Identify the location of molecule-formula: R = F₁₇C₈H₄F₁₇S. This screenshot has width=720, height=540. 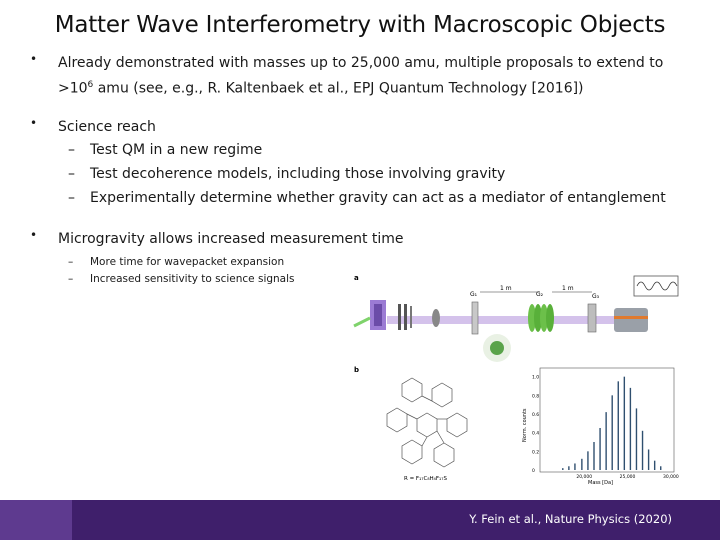
(425, 479).